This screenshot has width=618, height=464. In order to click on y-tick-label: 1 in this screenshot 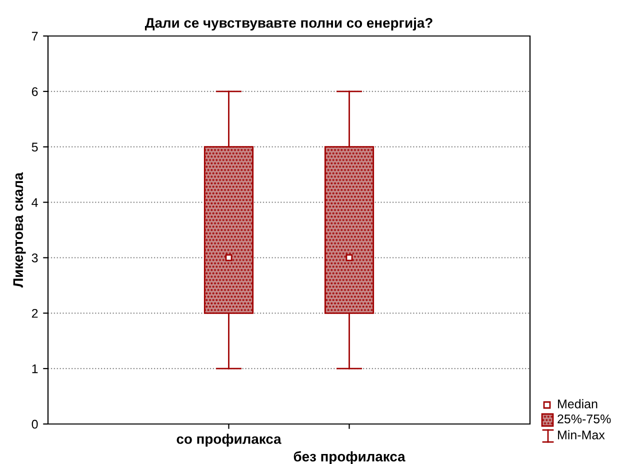, I will do `click(35, 369)`.